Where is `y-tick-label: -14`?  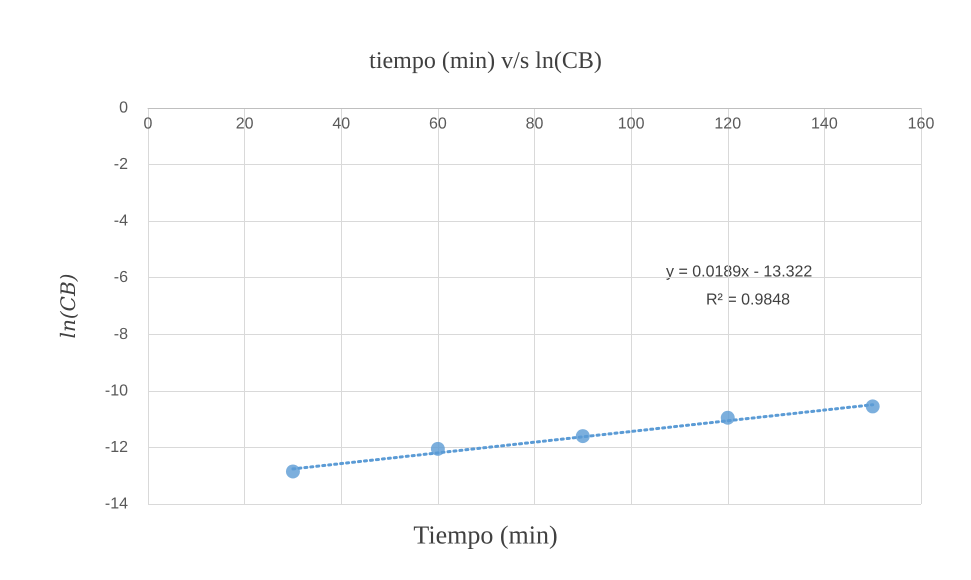 y-tick-label: -14 is located at coordinates (116, 504).